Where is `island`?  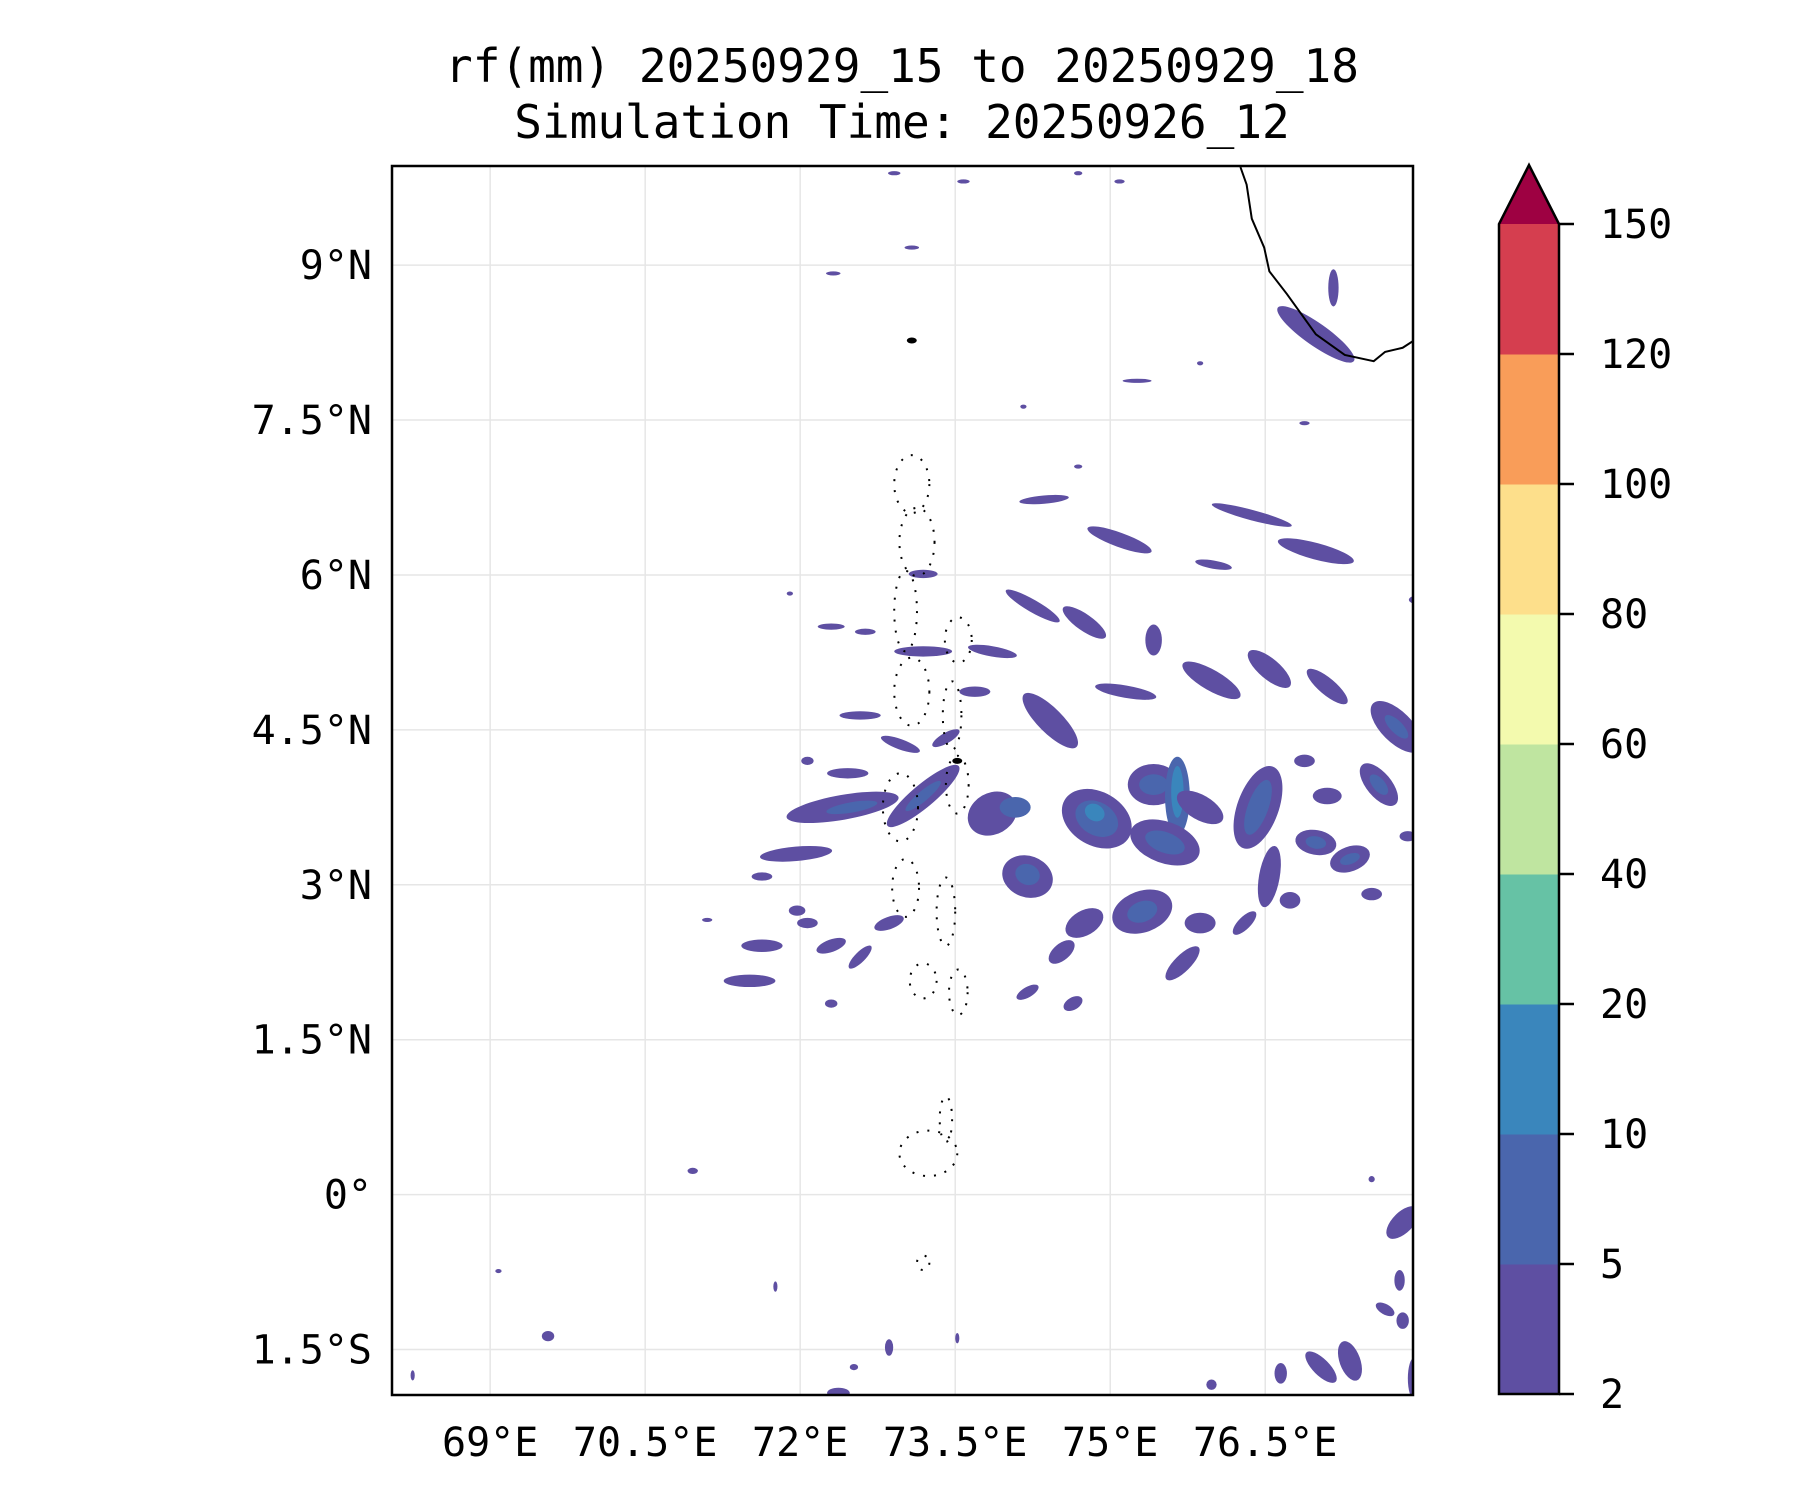 island is located at coordinates (957, 760).